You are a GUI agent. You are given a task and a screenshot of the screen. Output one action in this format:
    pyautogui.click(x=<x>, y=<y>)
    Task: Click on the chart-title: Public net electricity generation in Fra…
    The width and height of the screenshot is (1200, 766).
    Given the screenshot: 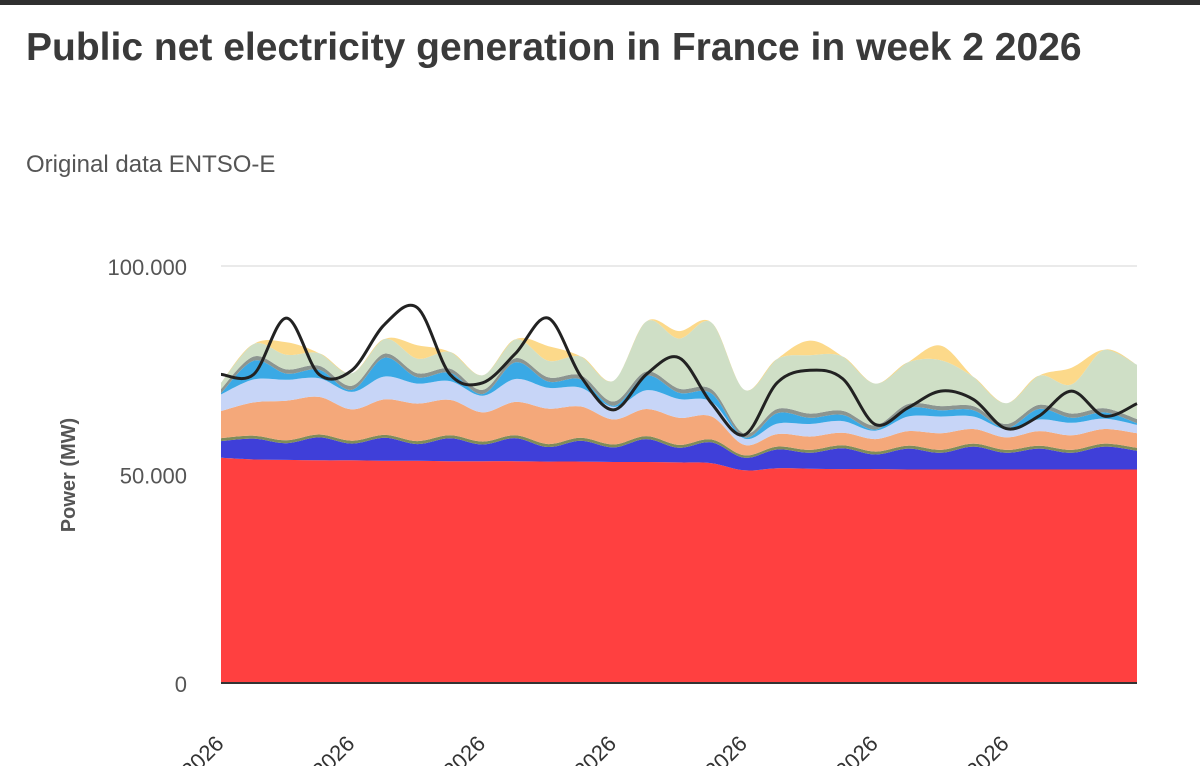 What is the action you would take?
    pyautogui.click(x=554, y=47)
    